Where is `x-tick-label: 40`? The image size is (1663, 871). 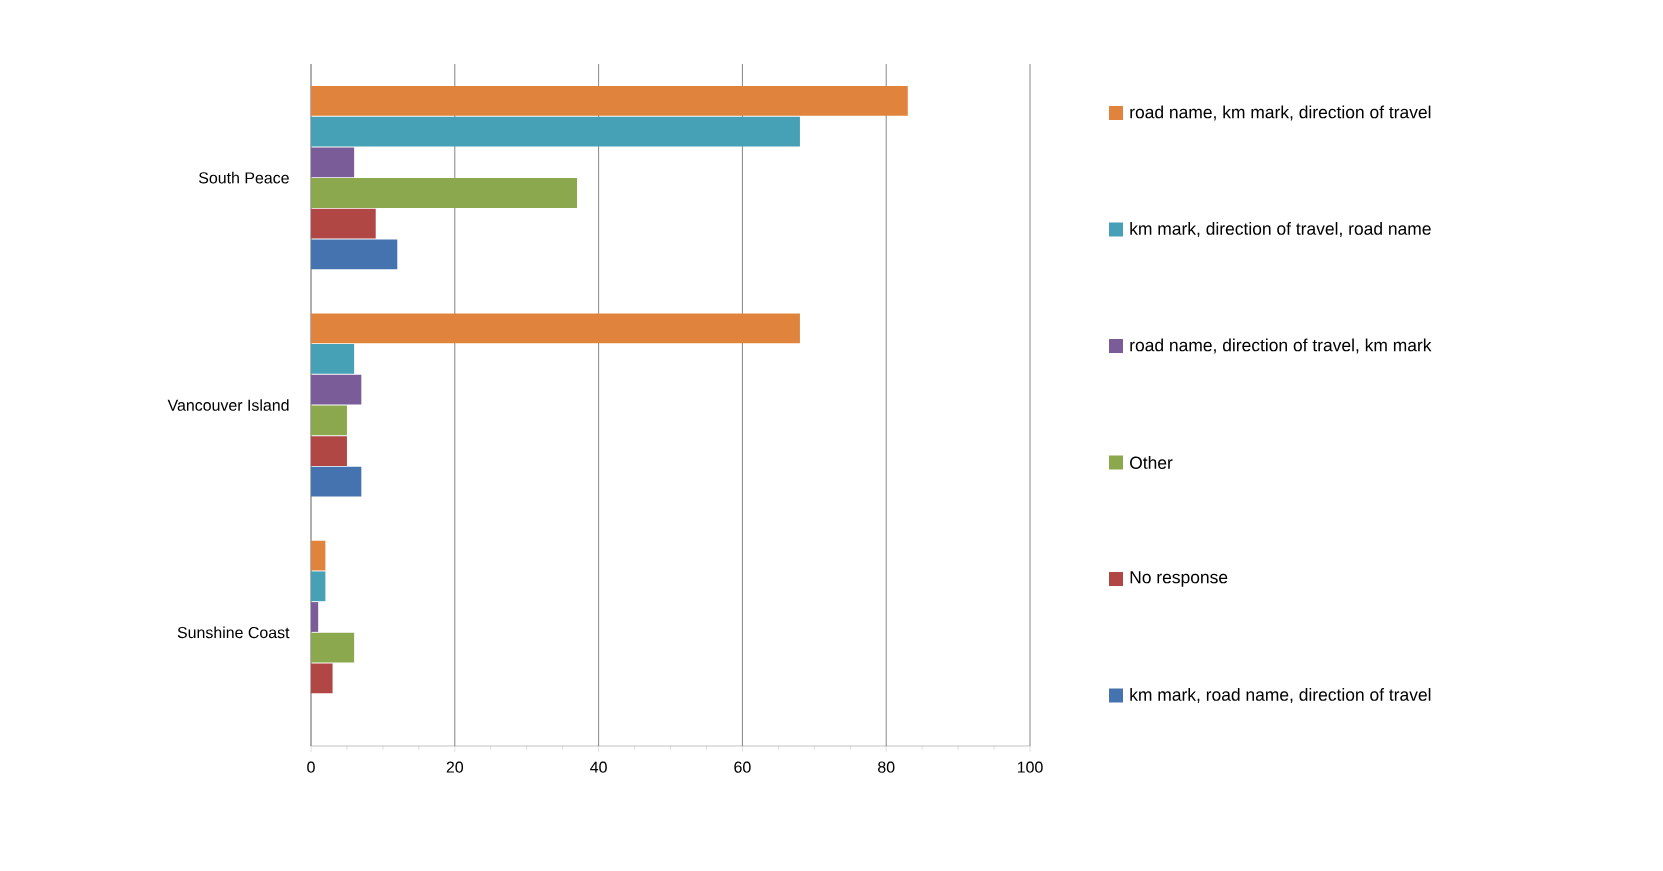
x-tick-label: 40 is located at coordinates (598, 767).